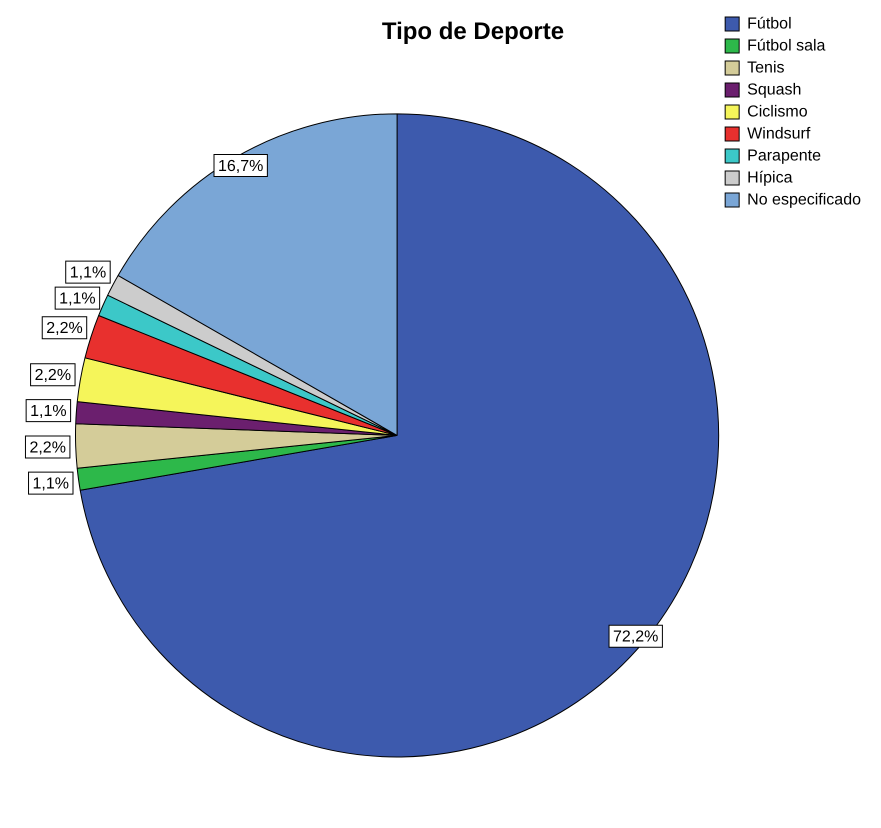 The width and height of the screenshot is (881, 828). What do you see at coordinates (770, 177) in the screenshot?
I see `legend-label: Hípica` at bounding box center [770, 177].